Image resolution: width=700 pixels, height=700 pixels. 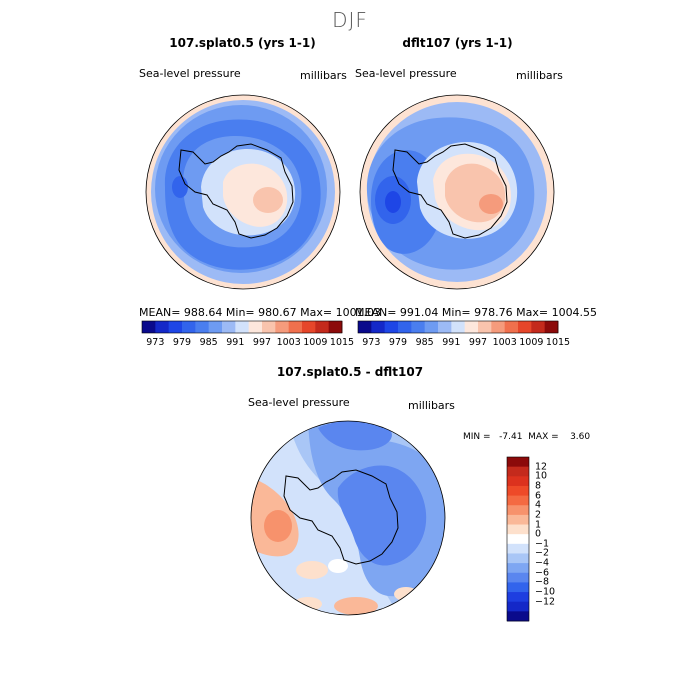 What do you see at coordinates (190, 73) in the screenshot?
I see `panel1-variable-label: Sea-level pressure` at bounding box center [190, 73].